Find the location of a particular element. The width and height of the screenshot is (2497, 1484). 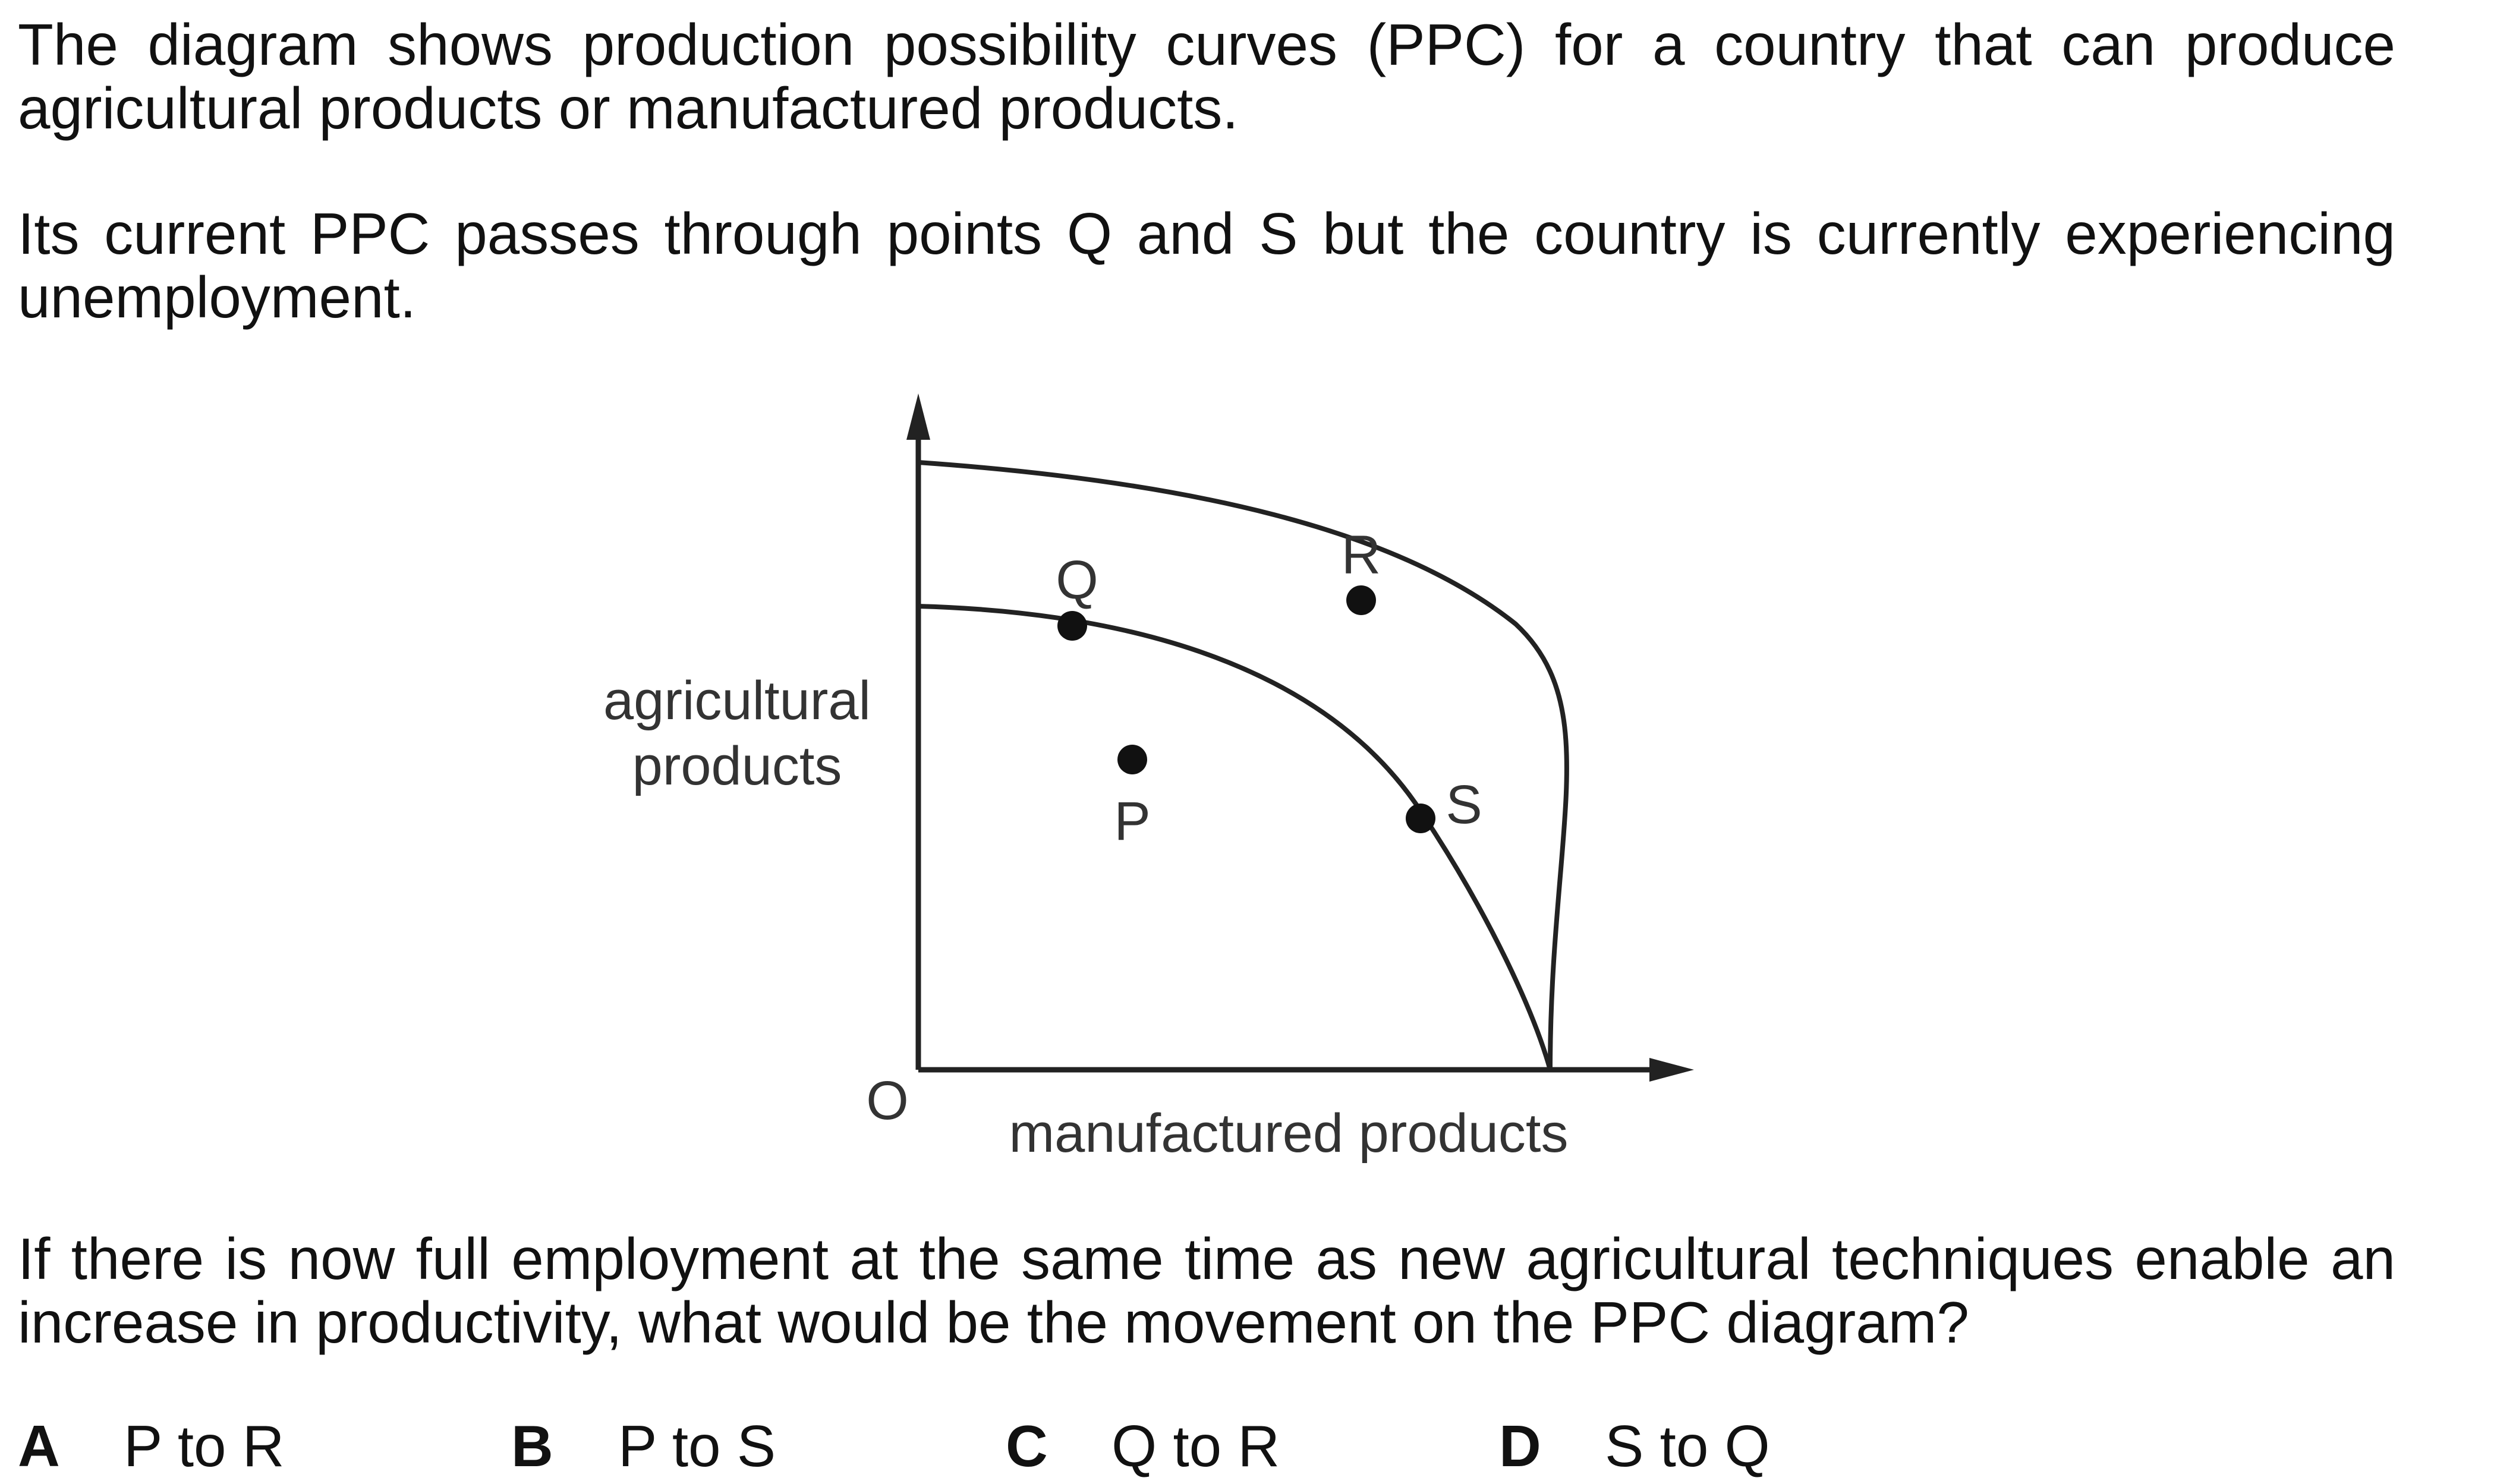

option-c-text: Q to R is located at coordinates (1195, 1446).